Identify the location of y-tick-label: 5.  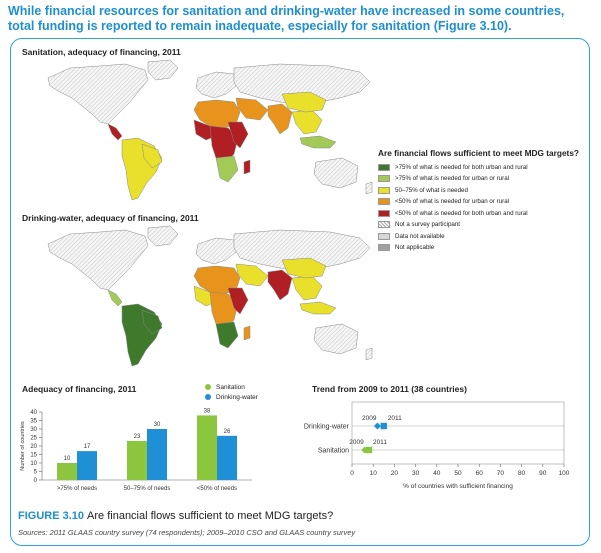
(36, 473).